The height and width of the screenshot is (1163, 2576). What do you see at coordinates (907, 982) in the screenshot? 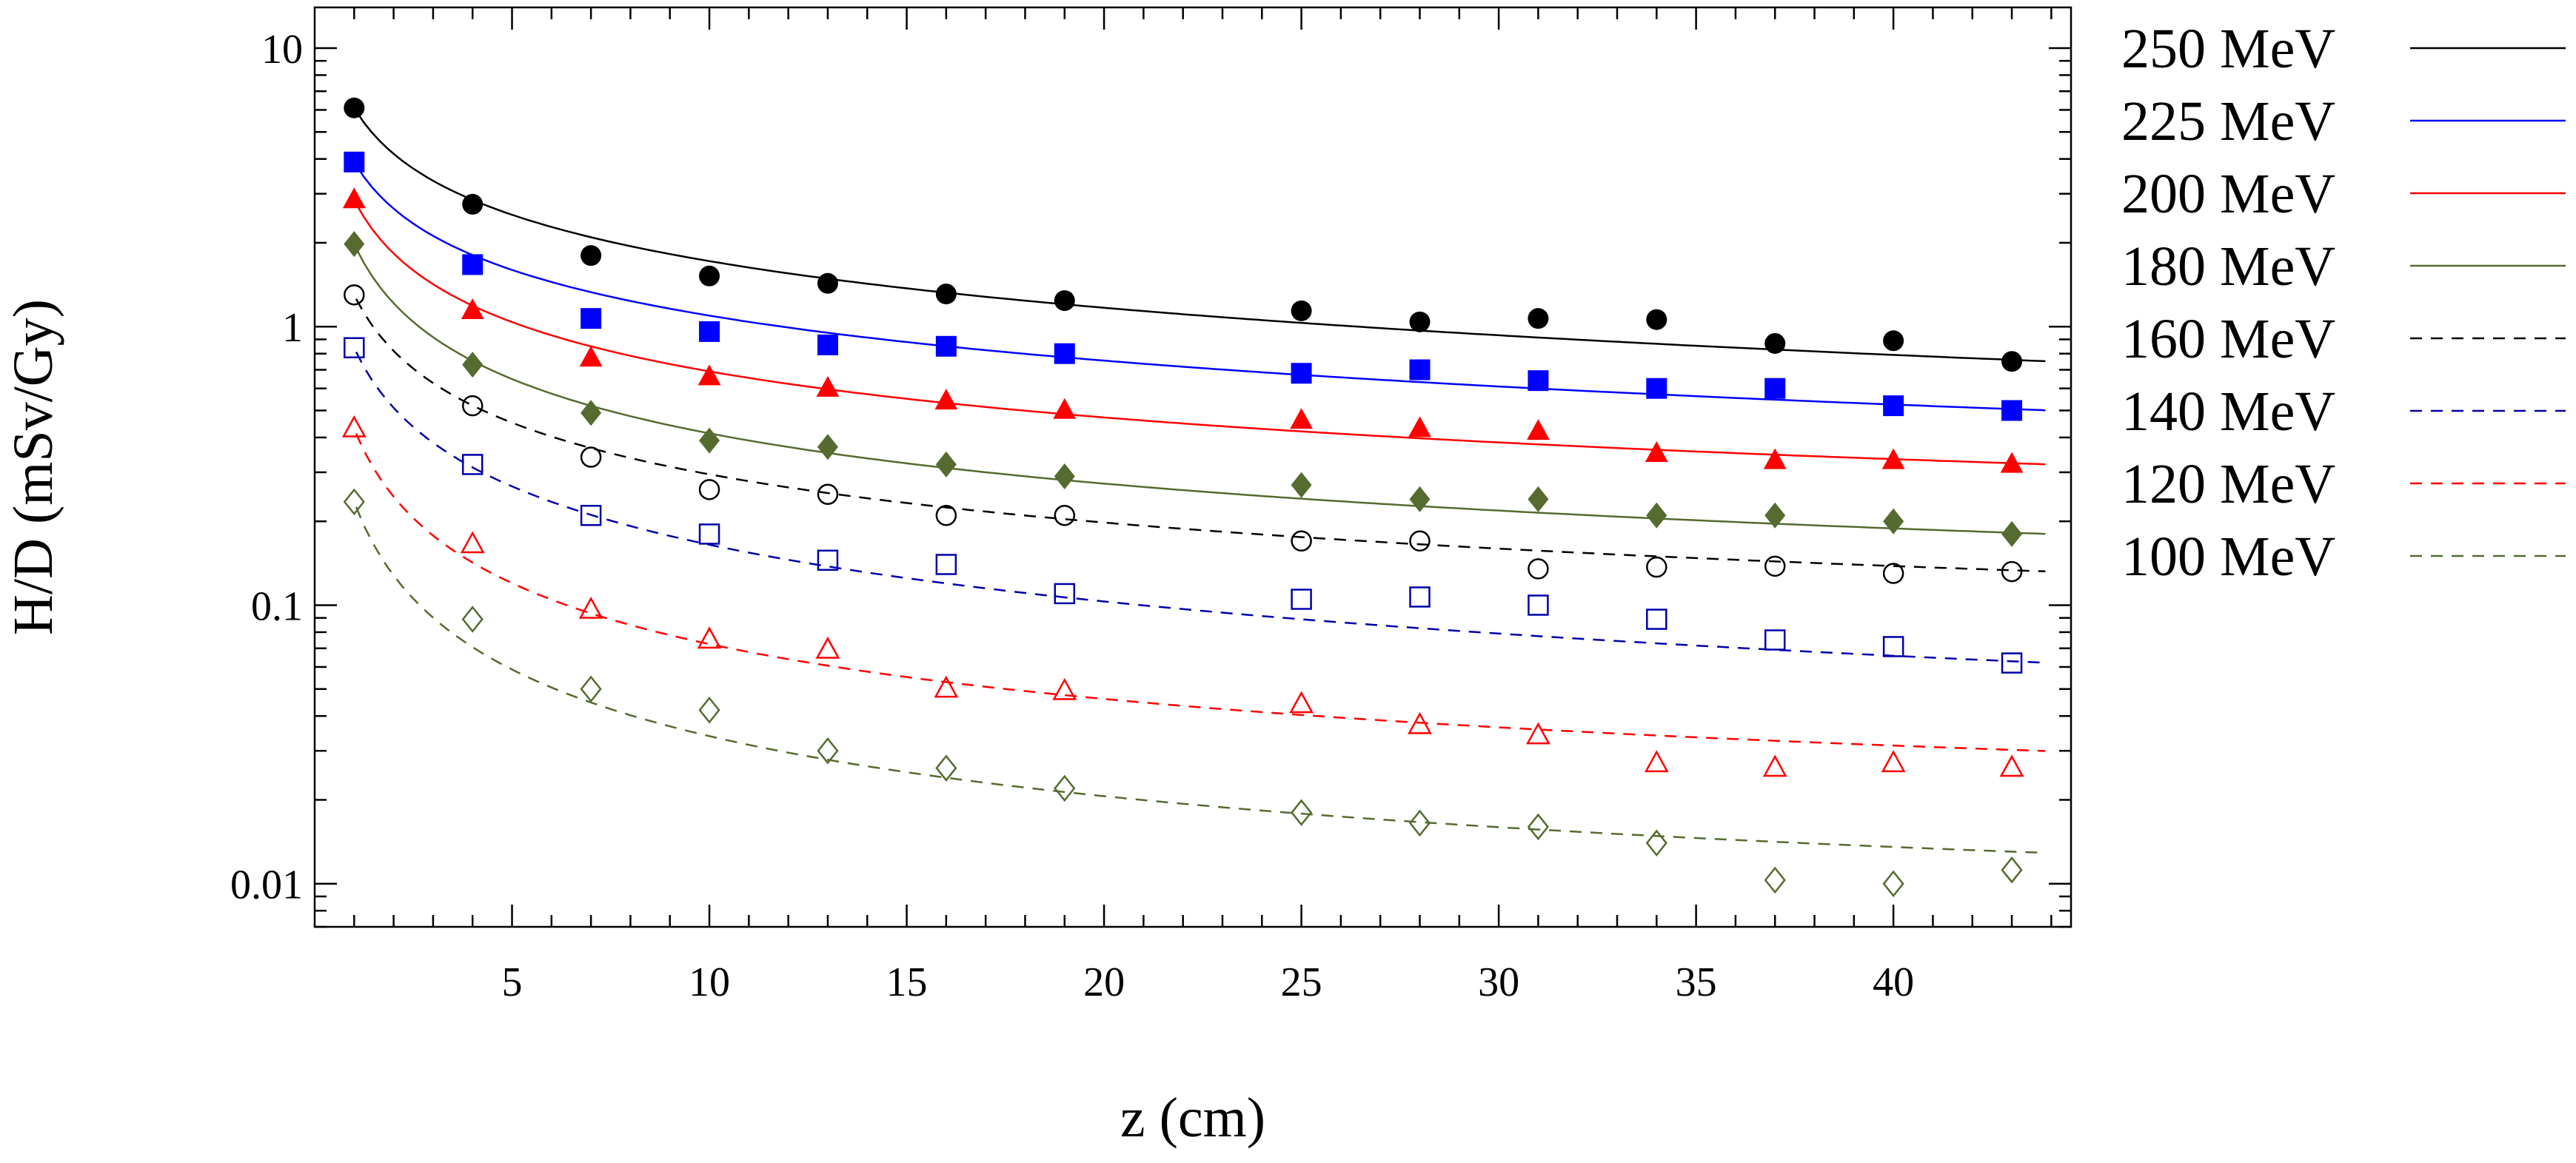
I see `x-tick-label: 15` at bounding box center [907, 982].